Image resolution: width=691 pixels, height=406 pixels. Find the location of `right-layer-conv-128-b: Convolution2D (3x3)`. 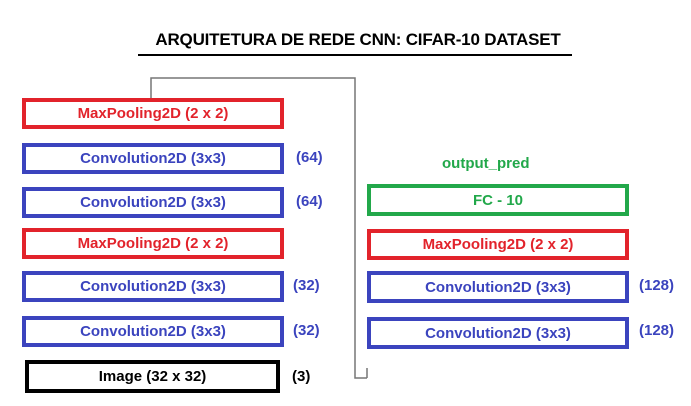

right-layer-conv-128-b: Convolution2D (3x3) is located at coordinates (498, 333).